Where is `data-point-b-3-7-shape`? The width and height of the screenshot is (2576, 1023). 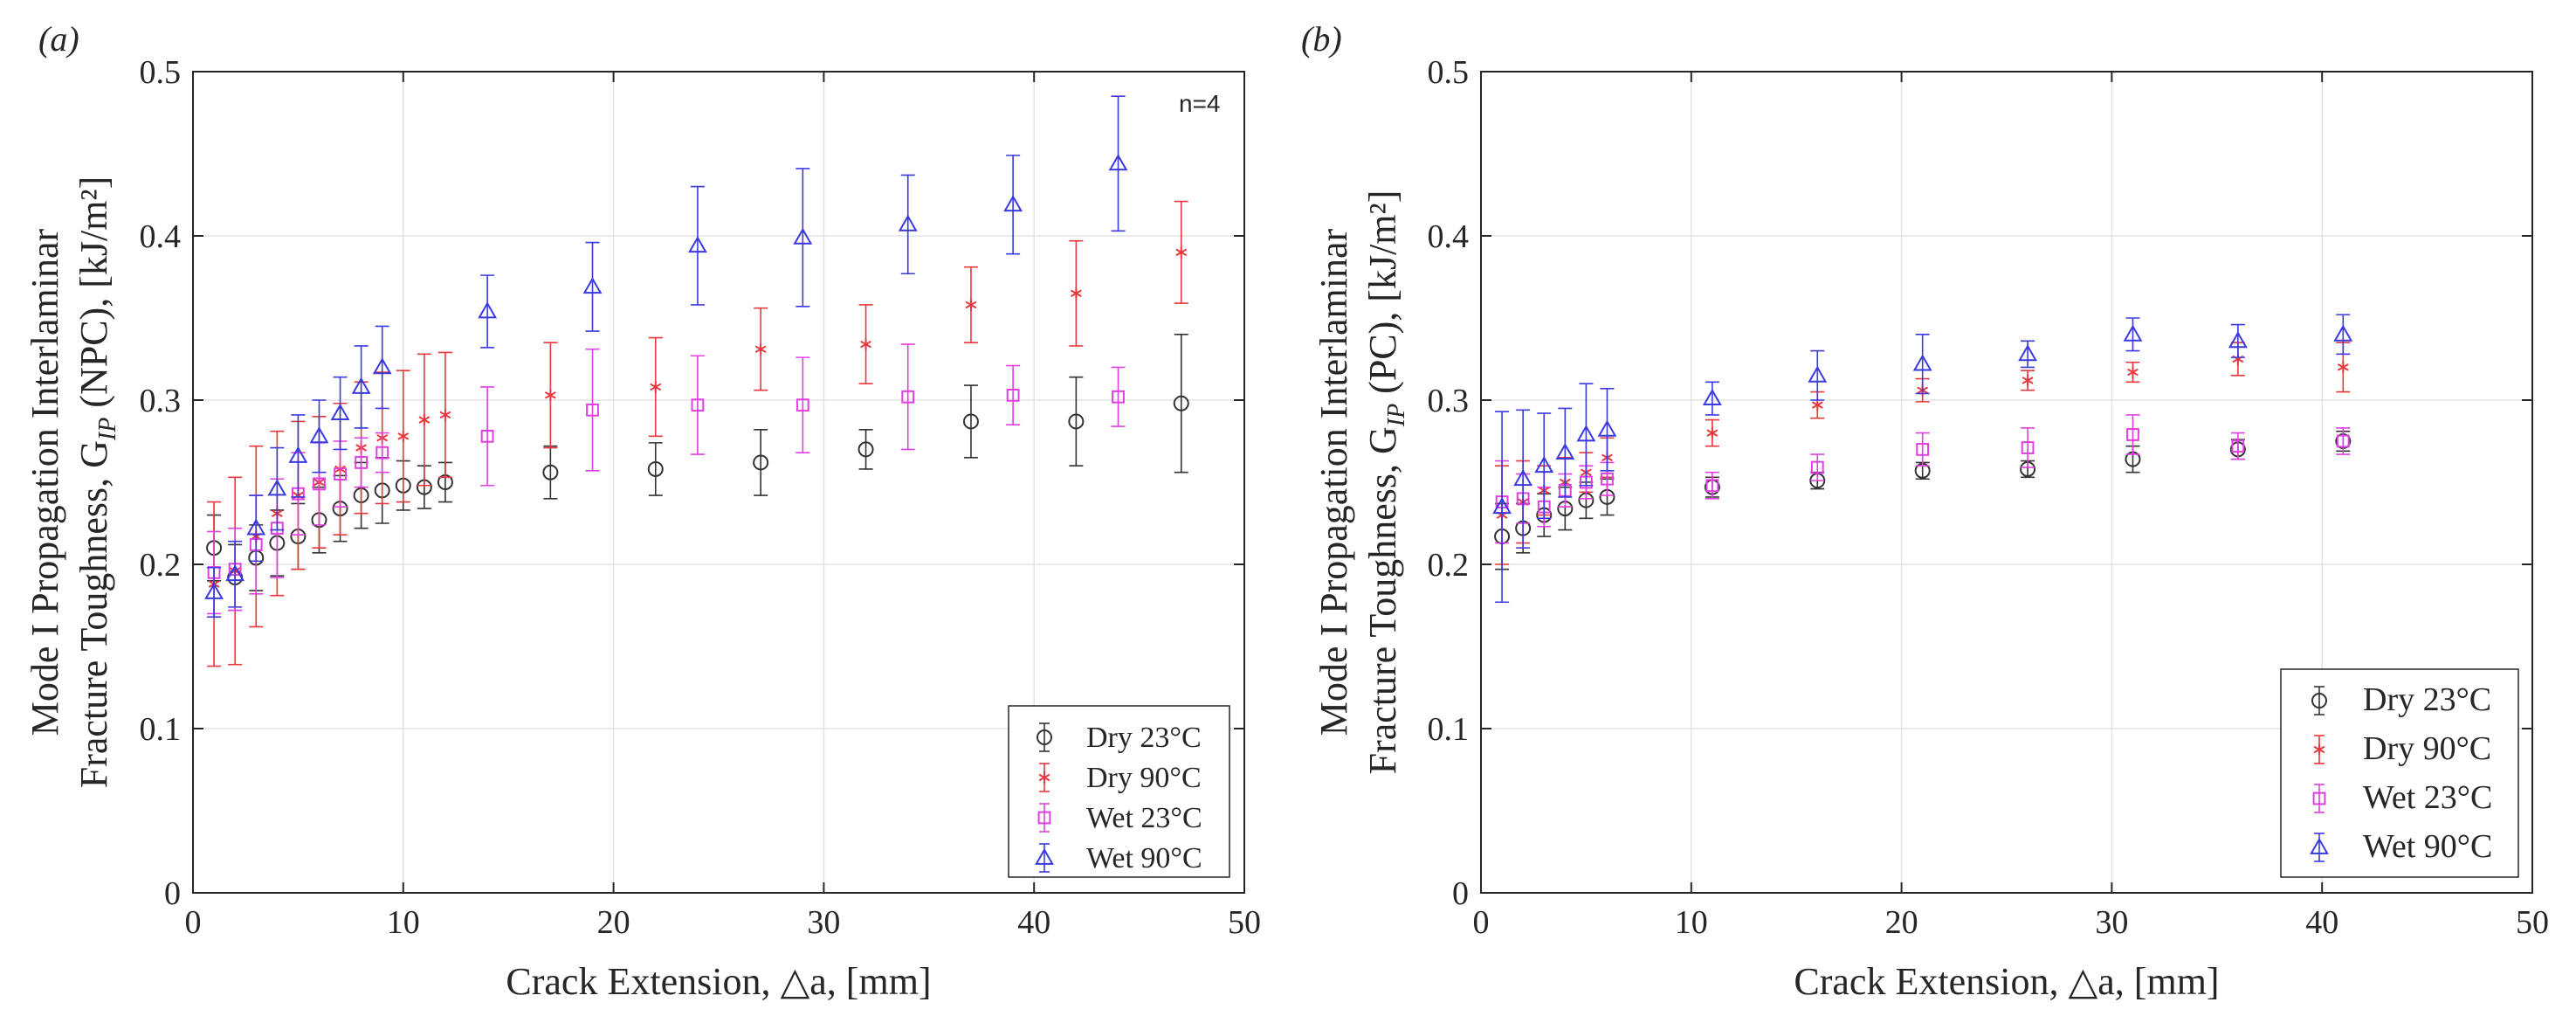
data-point-b-3-7-shape is located at coordinates (1818, 374).